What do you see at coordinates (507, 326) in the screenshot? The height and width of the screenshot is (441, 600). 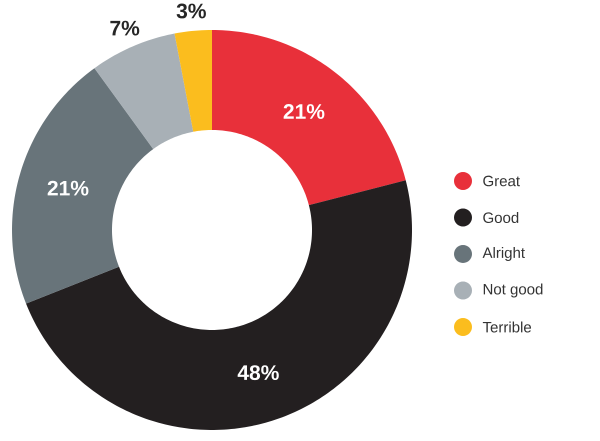 I see `legend-label: Terrible` at bounding box center [507, 326].